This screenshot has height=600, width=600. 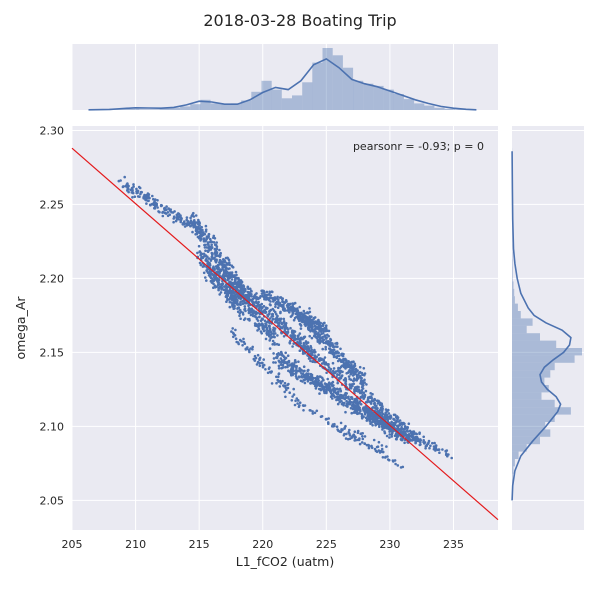 I want to click on y-tick-label: 2.30, so click(x=52, y=130).